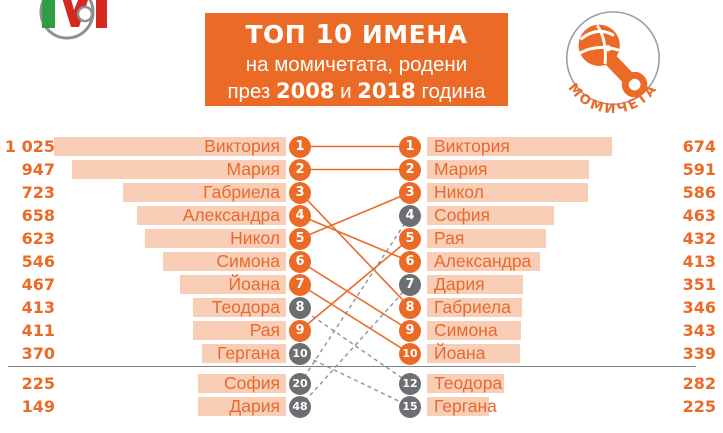 This screenshot has height=433, width=723. I want to click on rank-circle-2008: 9, so click(300, 330).